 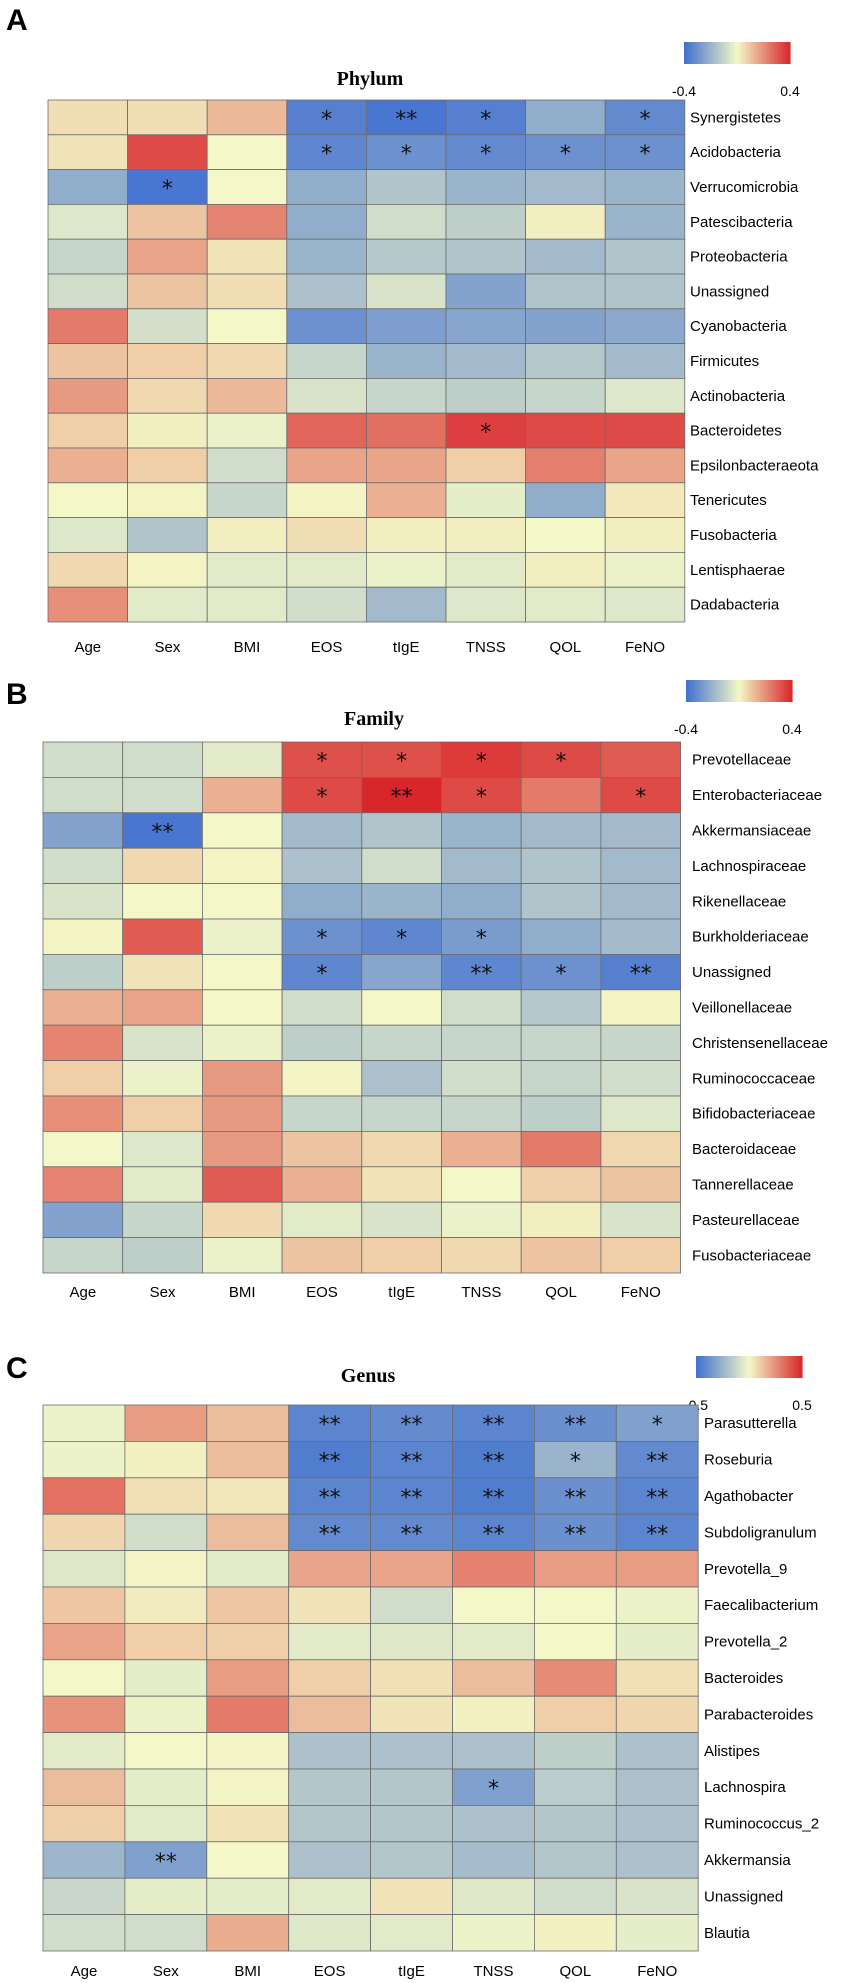 What do you see at coordinates (743, 1678) in the screenshot?
I see `row-label: Bacteroides` at bounding box center [743, 1678].